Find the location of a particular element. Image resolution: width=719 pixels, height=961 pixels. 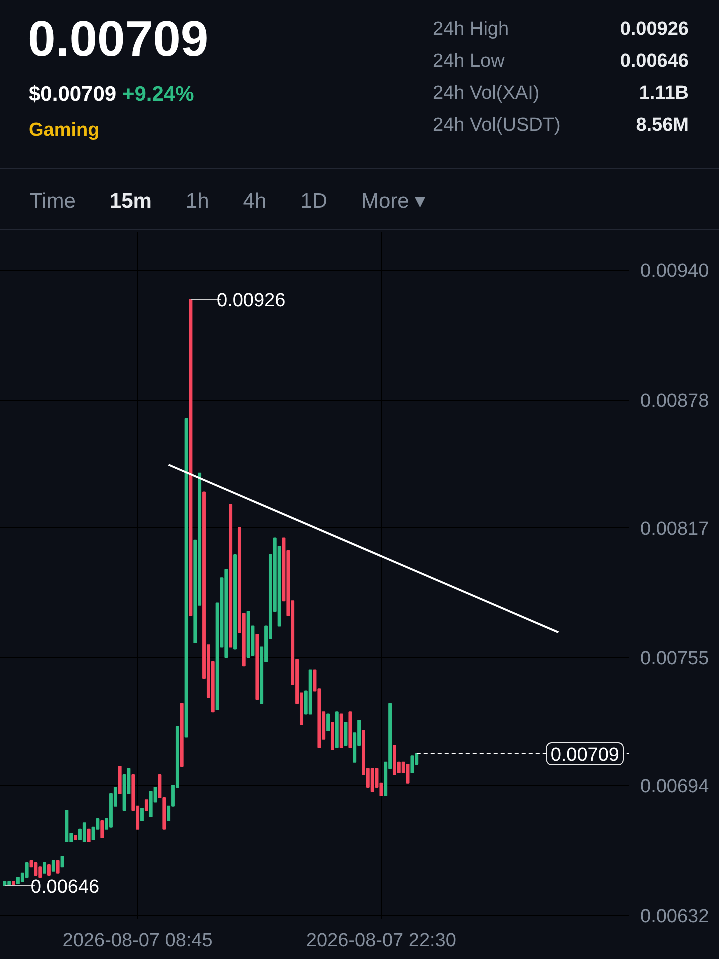

text: Gaming is located at coordinates (64, 131).